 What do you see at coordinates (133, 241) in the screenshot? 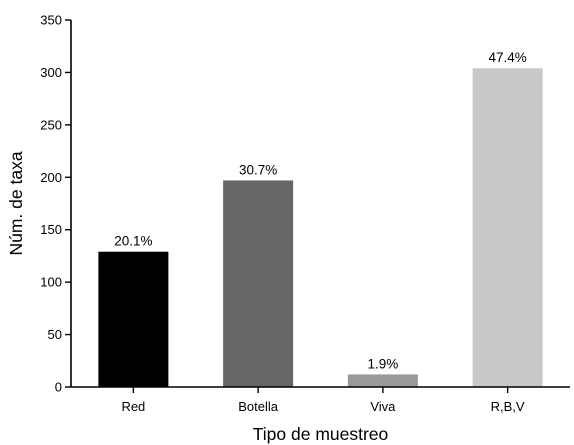
I see `bar-data-label: 20.1%` at bounding box center [133, 241].